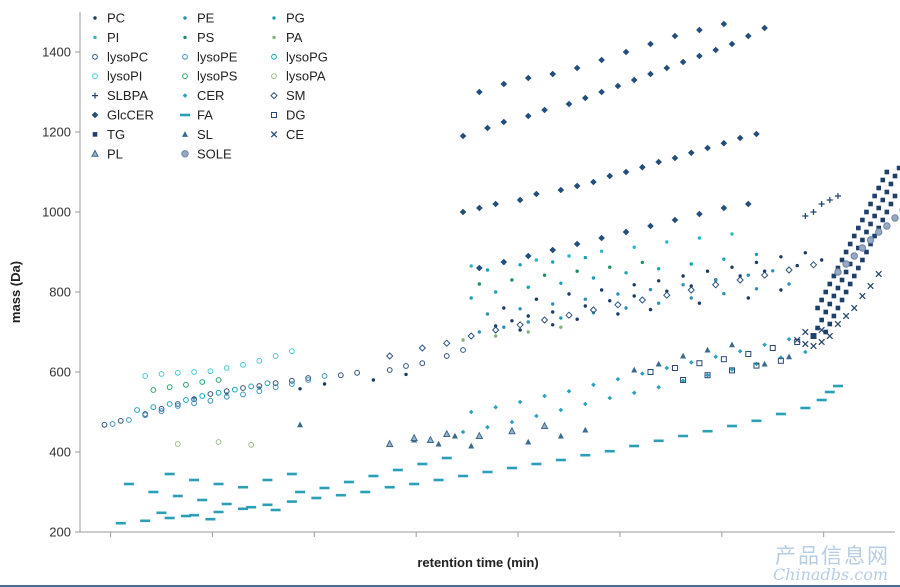 Image resolution: width=900 pixels, height=587 pixels. I want to click on legend-label: FA, so click(205, 115).